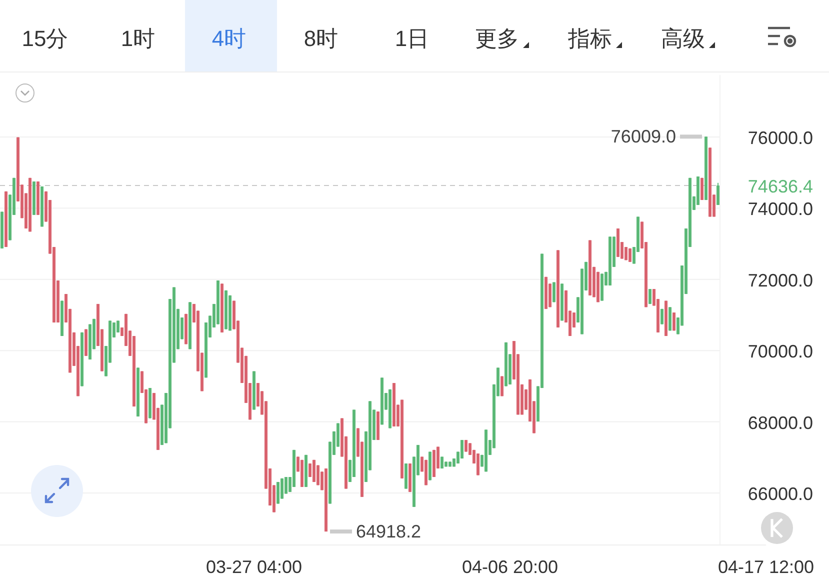 The height and width of the screenshot is (580, 829). I want to click on annotation: 76009.0, so click(643, 136).